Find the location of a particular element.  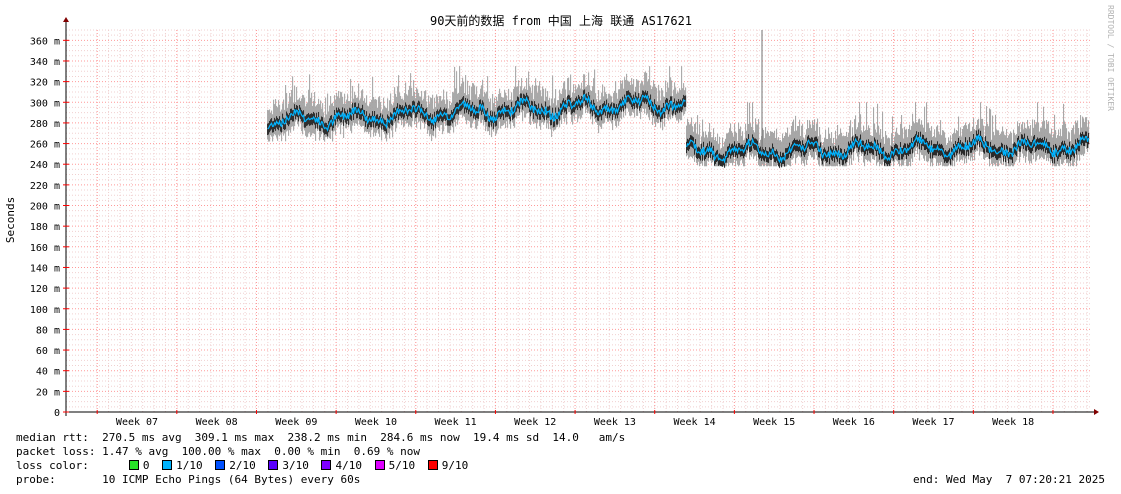

loss-color-item-label: 4/10 is located at coordinates (352, 465).